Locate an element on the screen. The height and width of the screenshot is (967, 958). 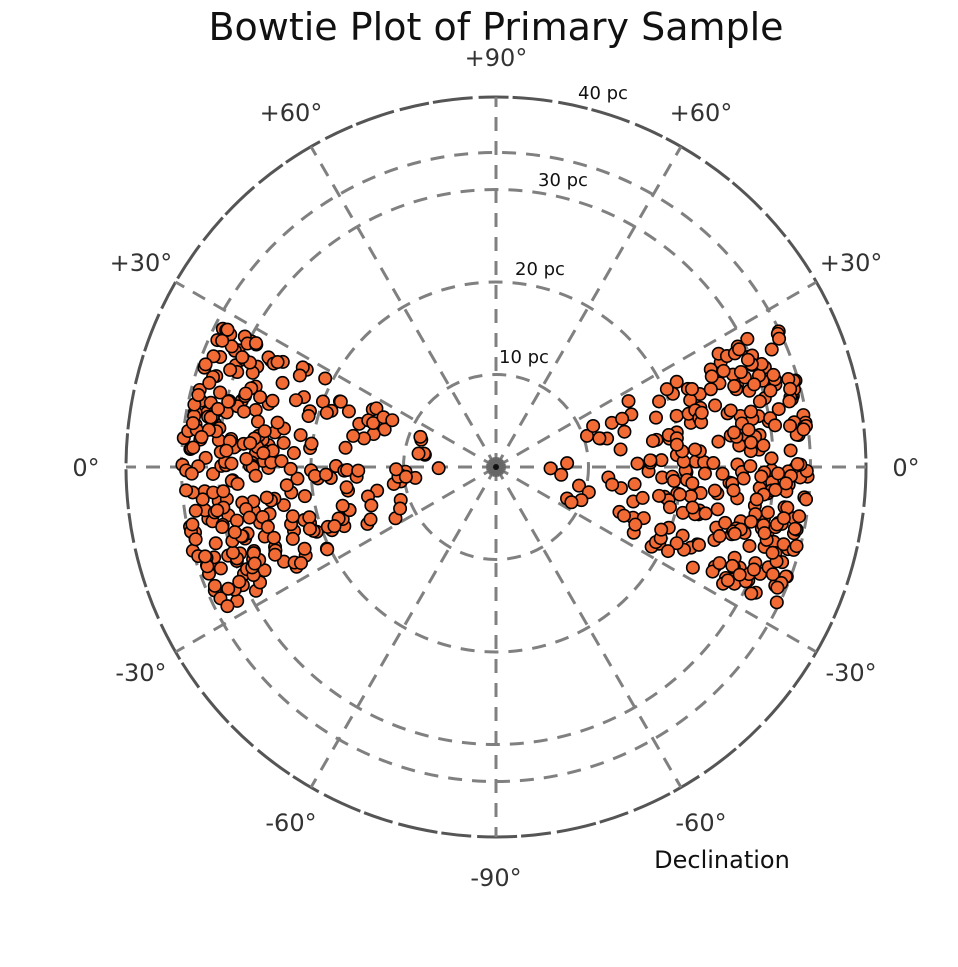
angle-tick-label: +60° is located at coordinates (291, 113).